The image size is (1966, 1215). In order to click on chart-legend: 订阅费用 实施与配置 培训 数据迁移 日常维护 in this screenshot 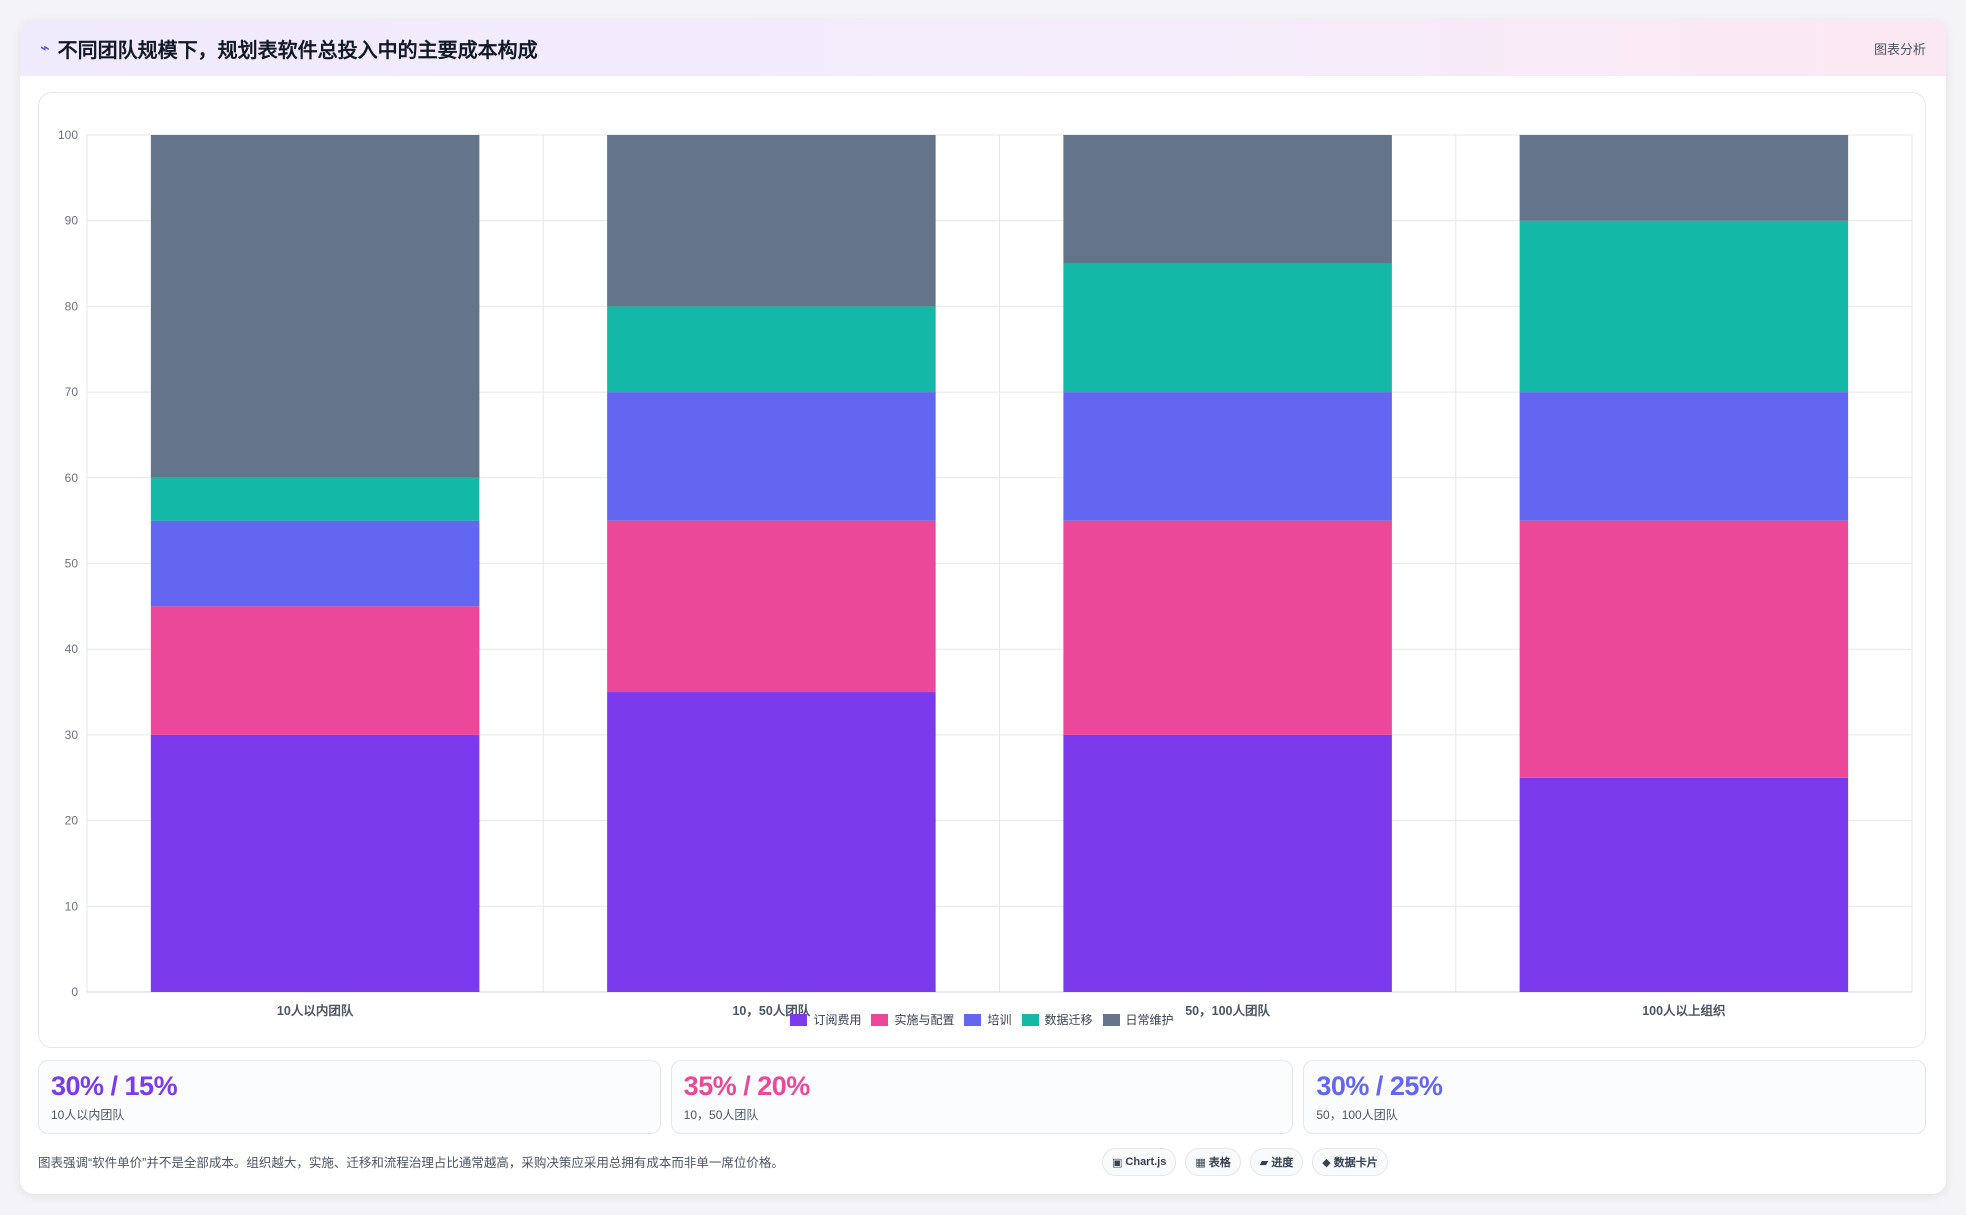, I will do `click(982, 1019)`.